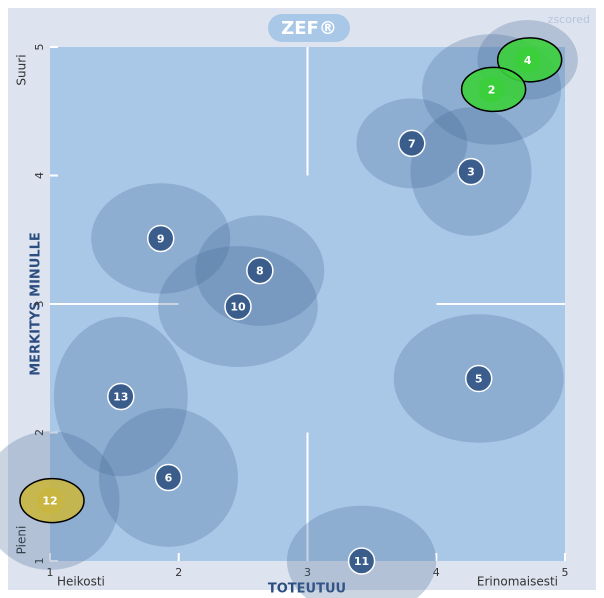  I want to click on y-tick-label: 1, so click(39, 561).